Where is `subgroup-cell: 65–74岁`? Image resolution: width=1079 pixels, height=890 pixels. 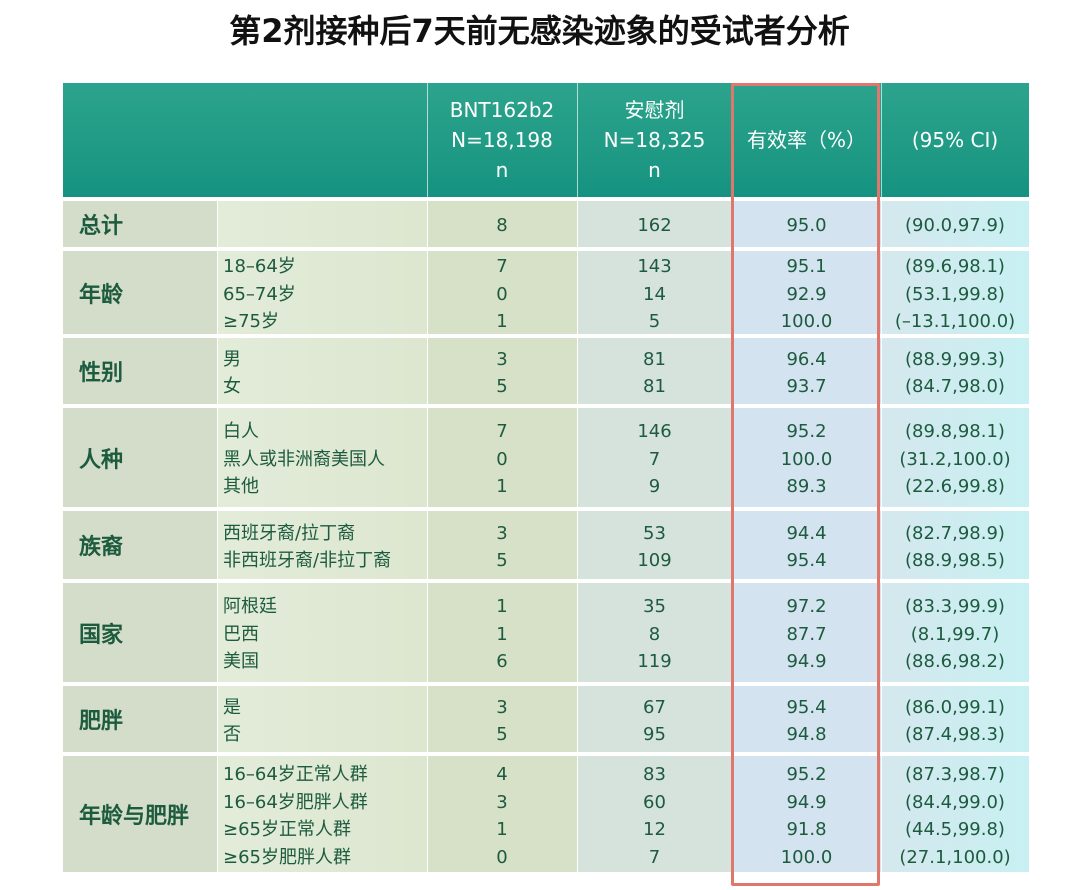
subgroup-cell: 65–74岁 is located at coordinates (259, 294).